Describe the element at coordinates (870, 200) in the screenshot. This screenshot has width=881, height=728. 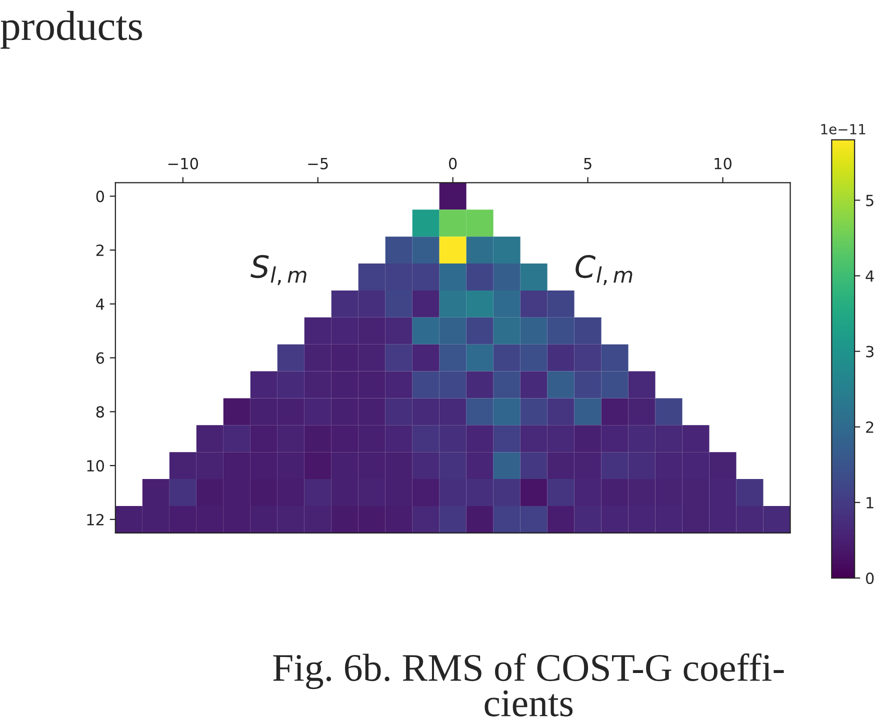
I see `color-bar-label: 5` at that location.